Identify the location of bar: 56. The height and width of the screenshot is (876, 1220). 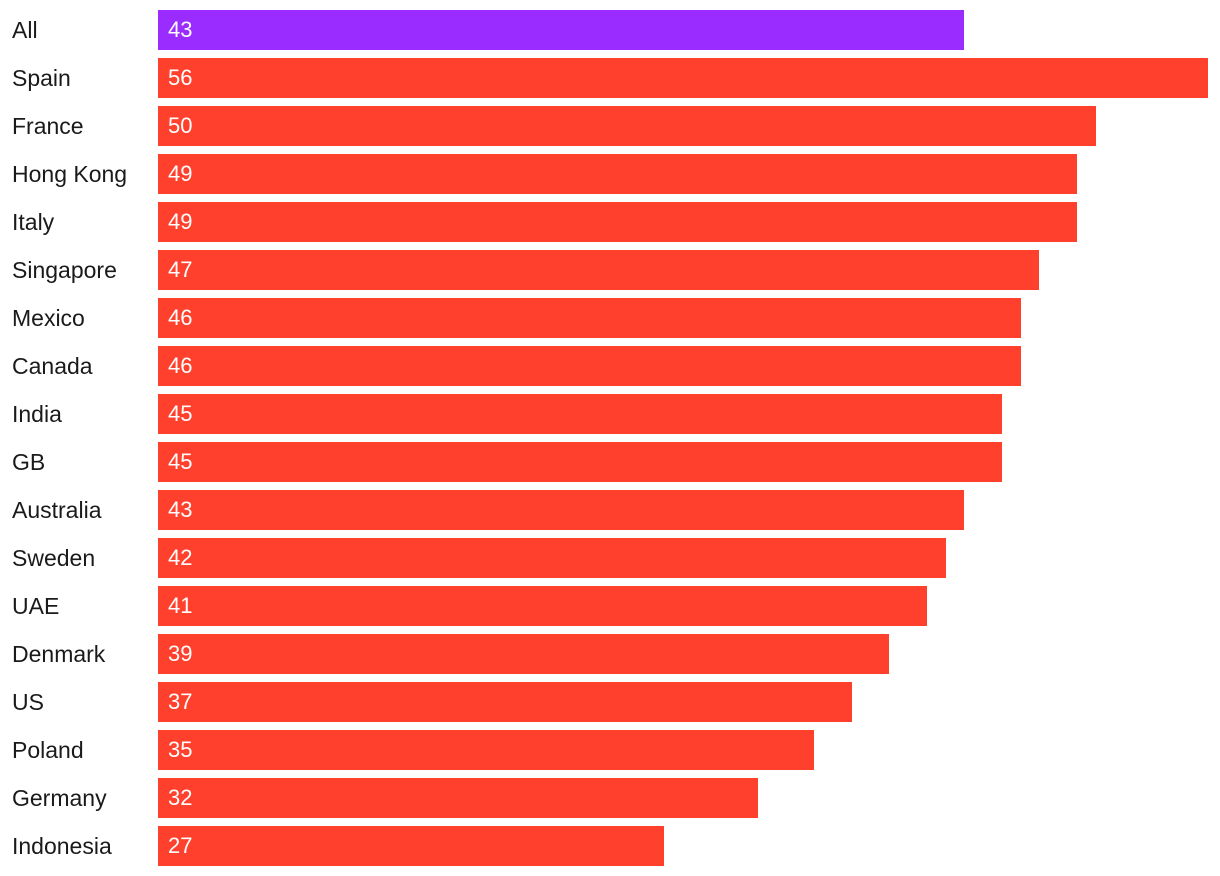
(683, 78).